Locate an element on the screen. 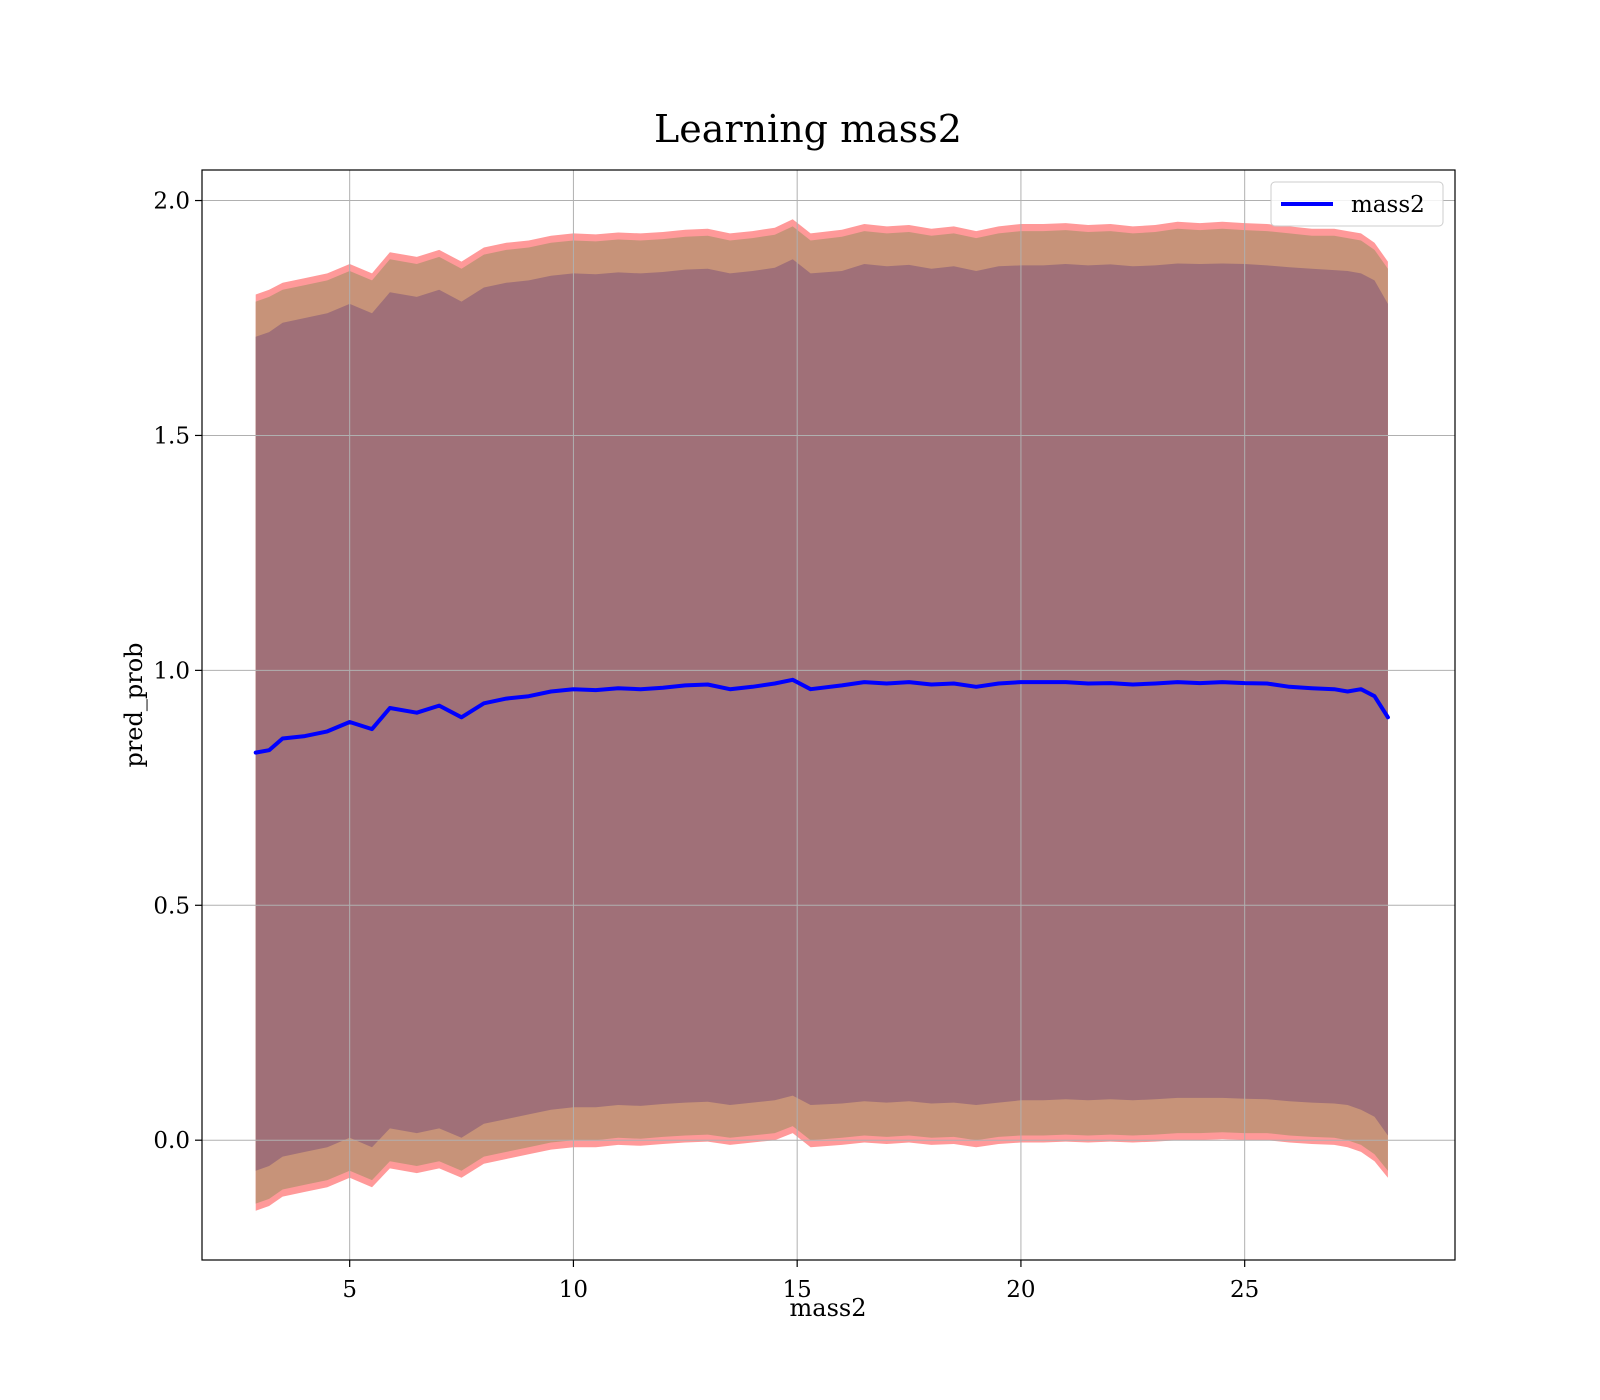 The height and width of the screenshot is (1400, 1600). x-tick-label: 20 is located at coordinates (1020, 1290).